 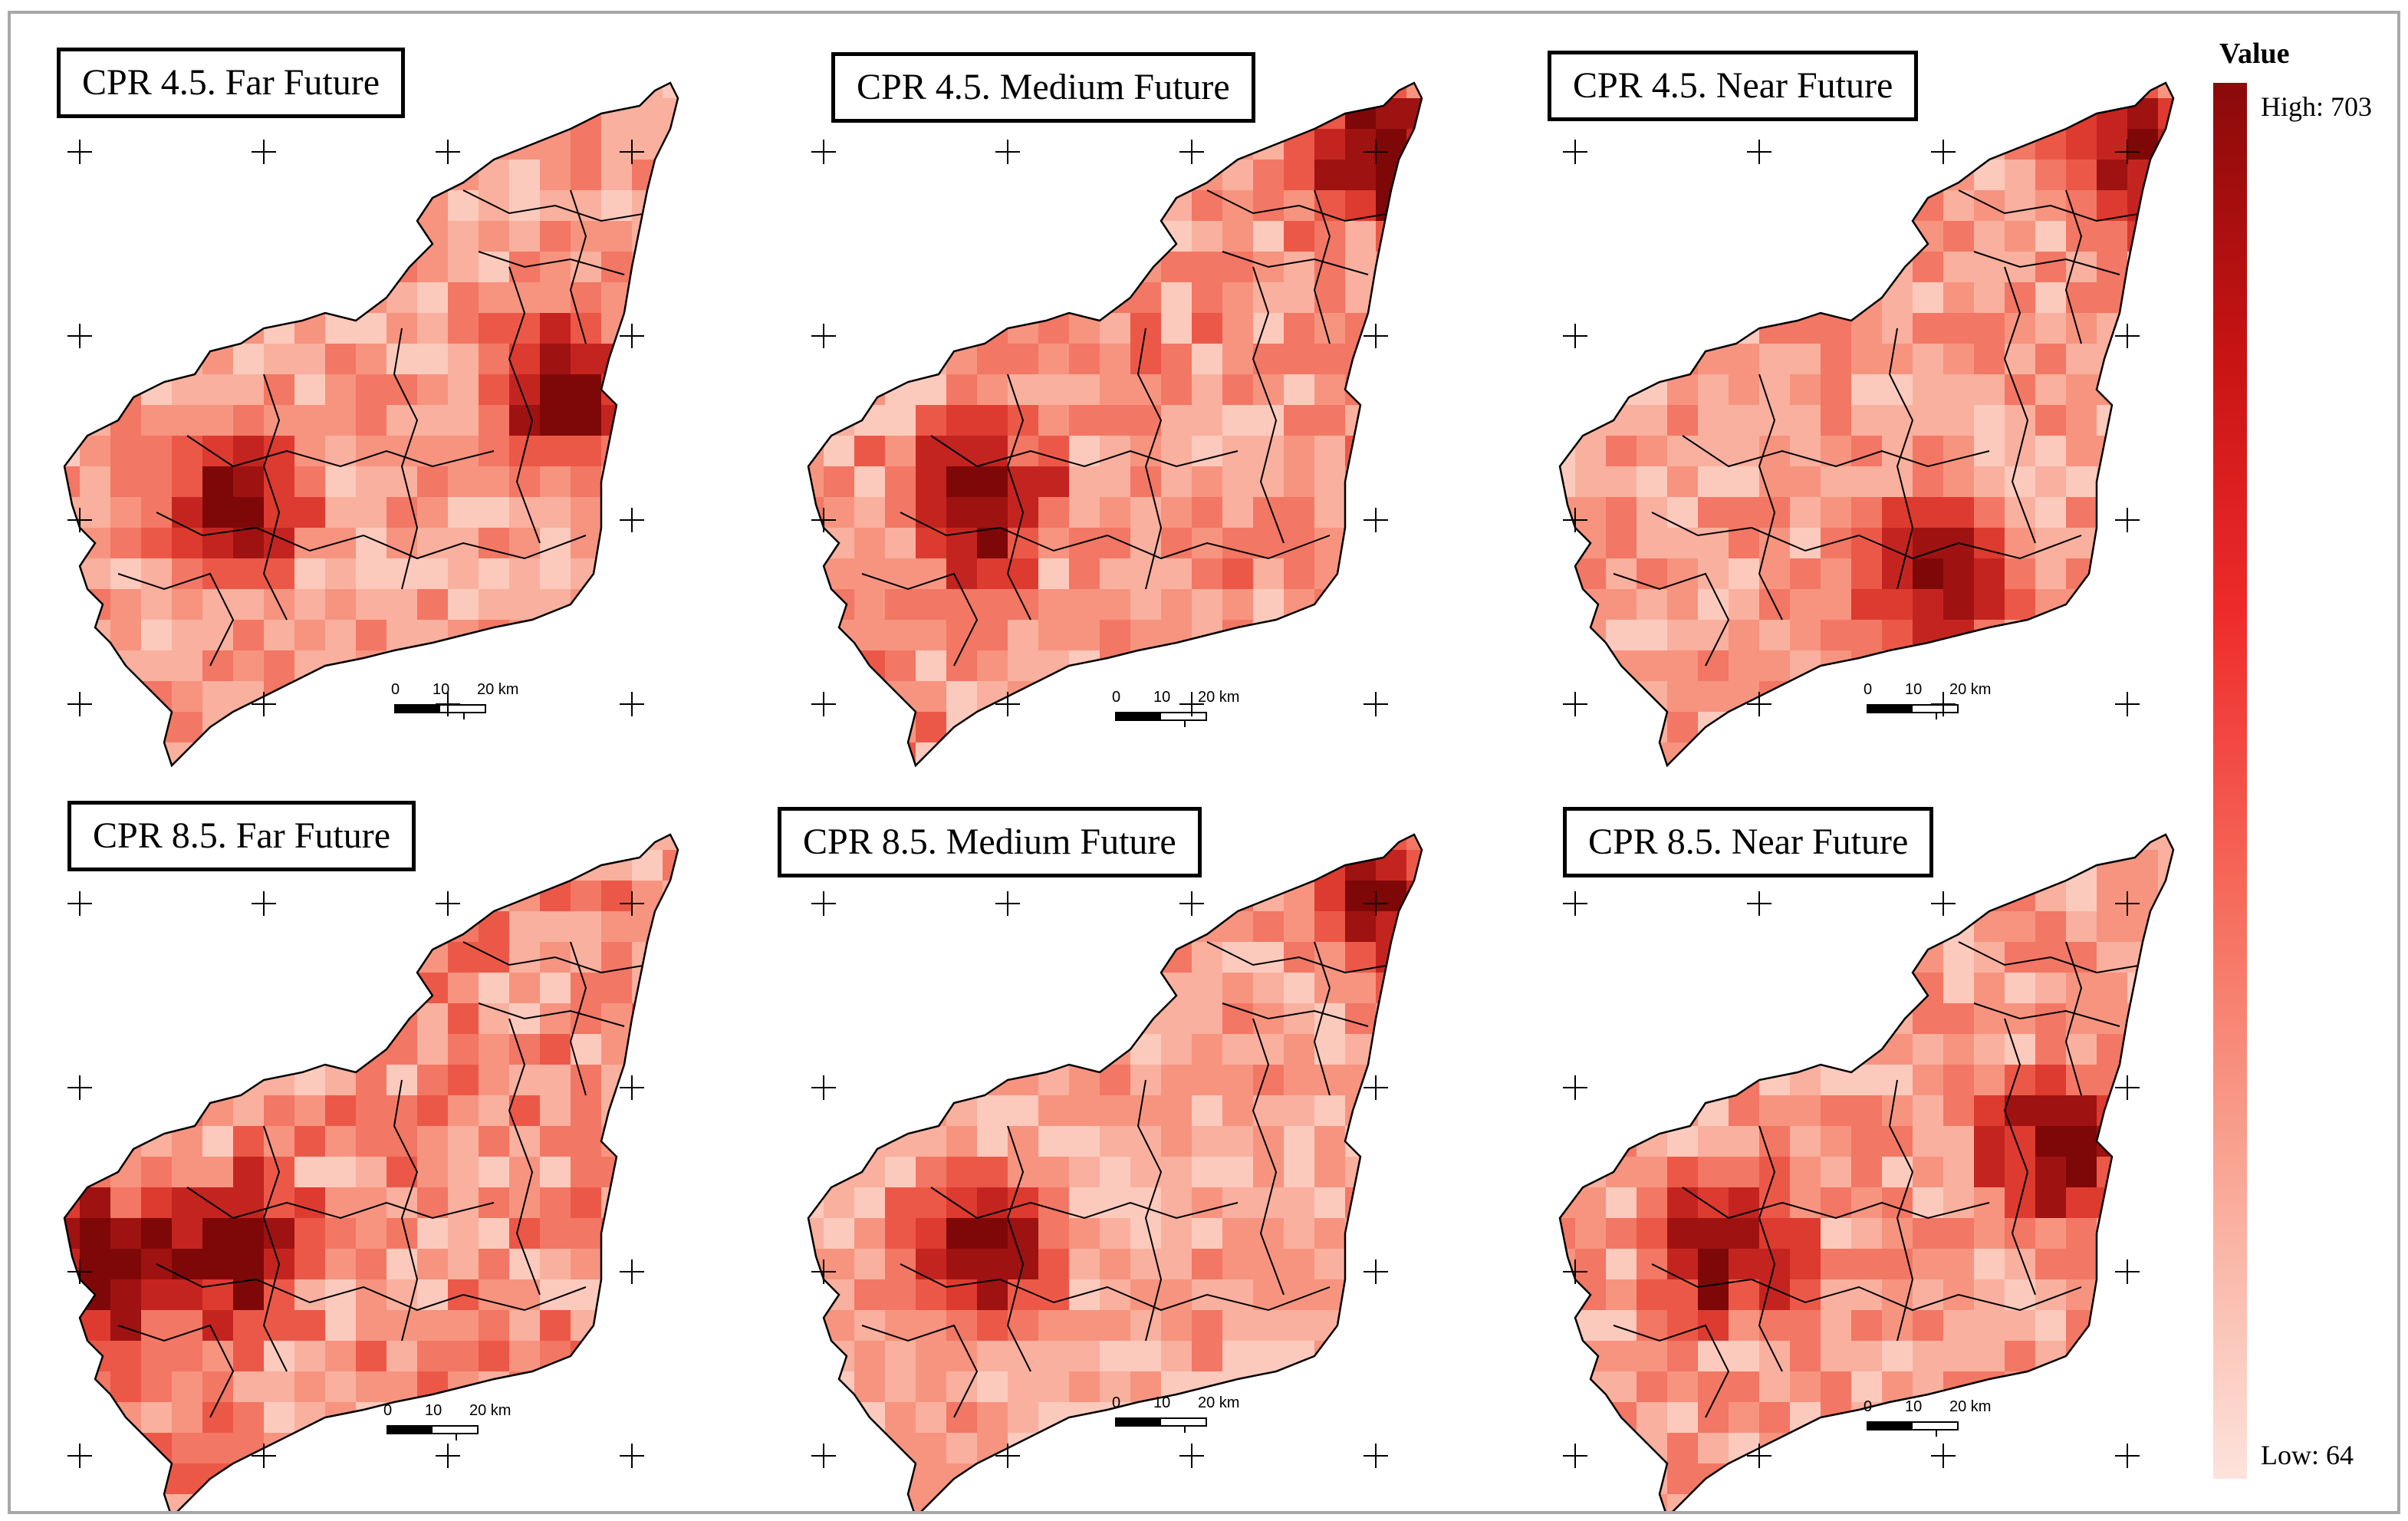 I want to click on legend-low-label: Low: 64, so click(x=2307, y=1455).